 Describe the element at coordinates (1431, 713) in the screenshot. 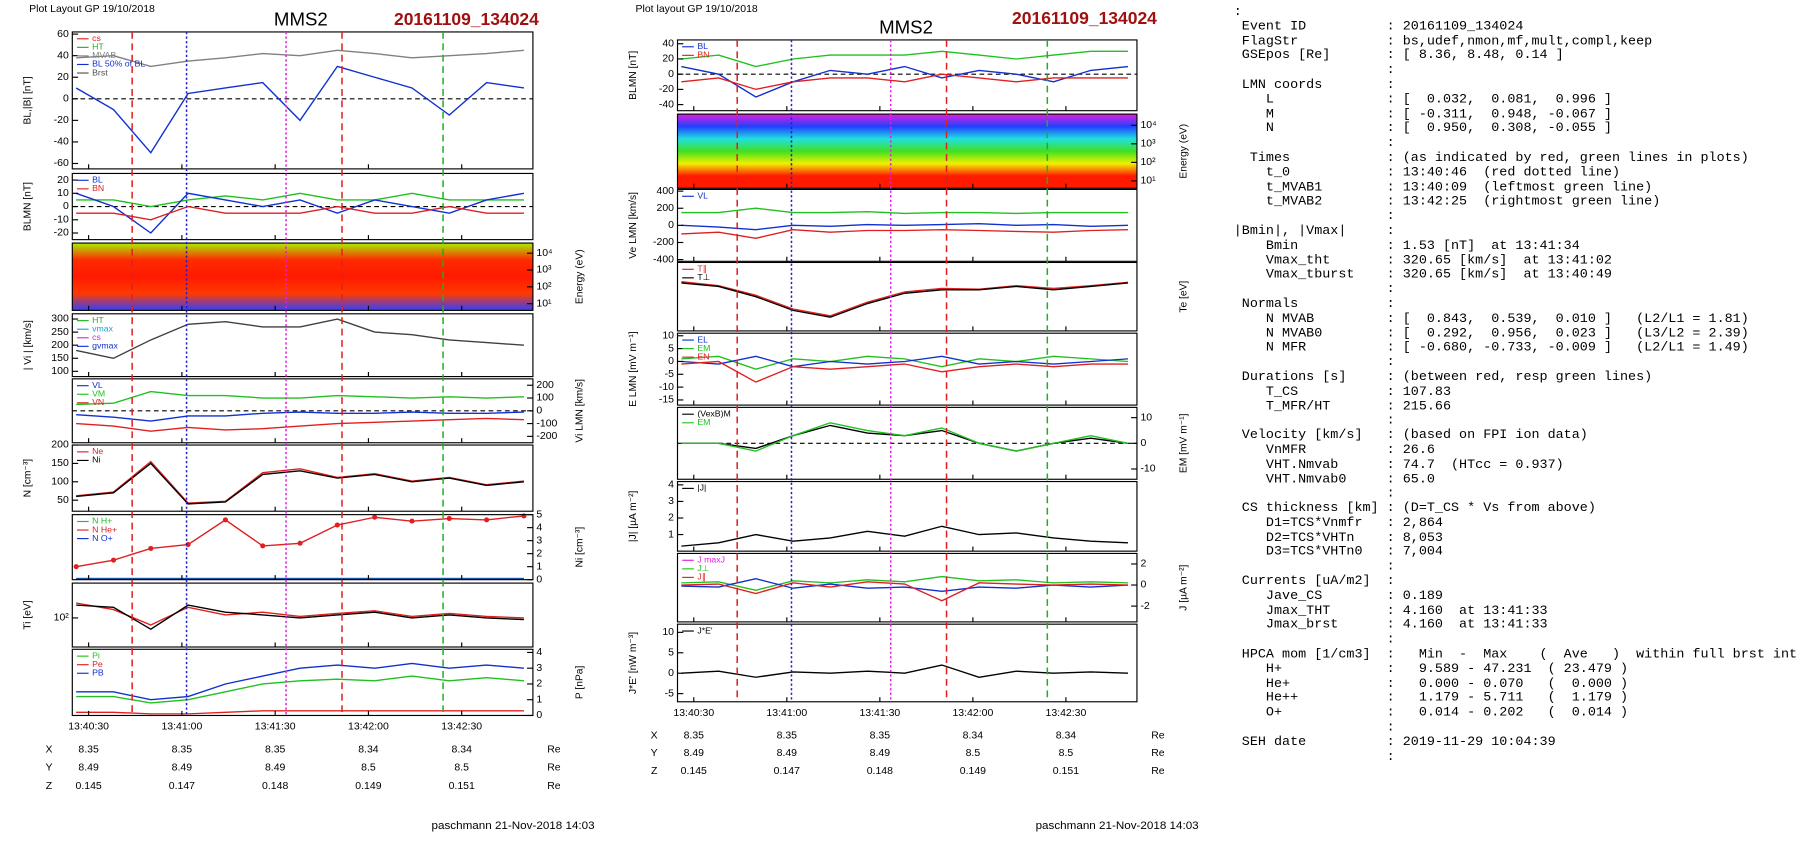

I see `info-line: O+ : 0.014 - 0.202 ( 0.014 )` at that location.